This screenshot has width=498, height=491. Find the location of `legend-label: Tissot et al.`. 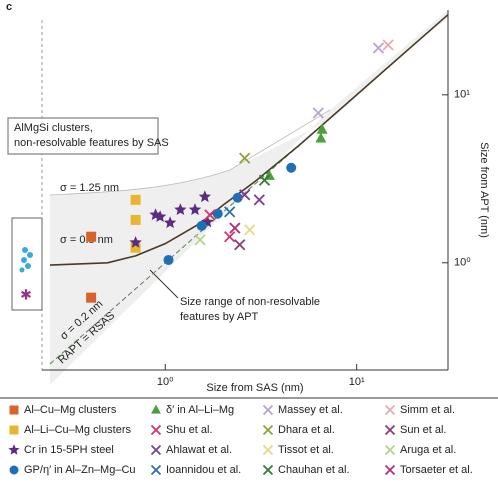

legend-label: Tissot et al. is located at coordinates (306, 450).